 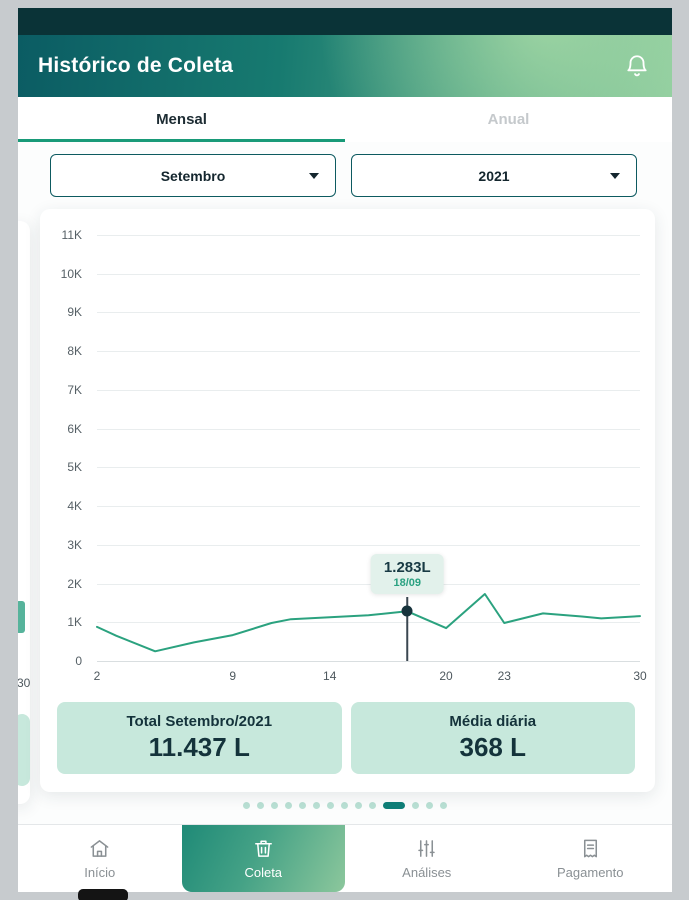 I want to click on tooltip-value: 1.283L, so click(x=407, y=568).